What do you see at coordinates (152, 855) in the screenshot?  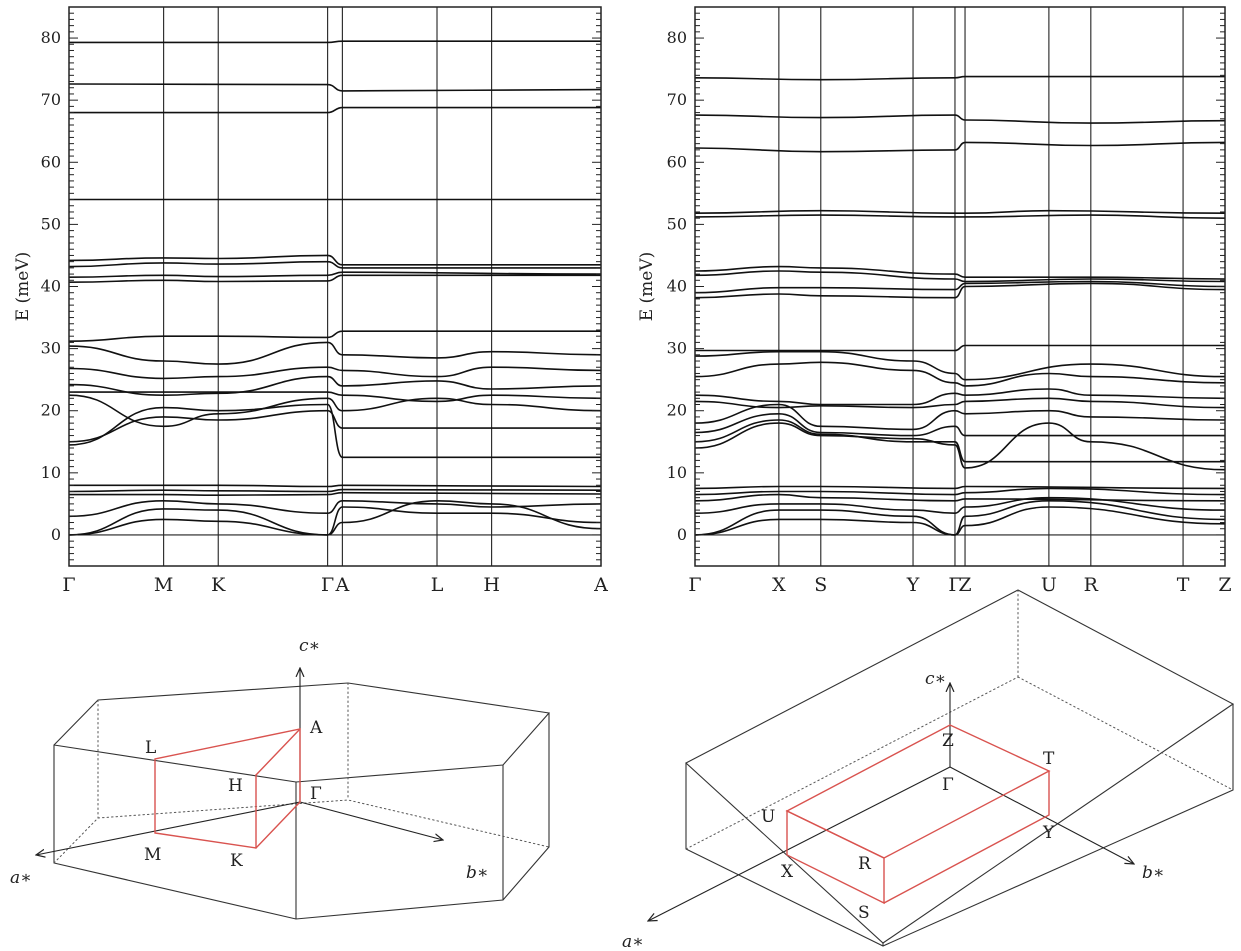 I see `bz-label-M: M` at bounding box center [152, 855].